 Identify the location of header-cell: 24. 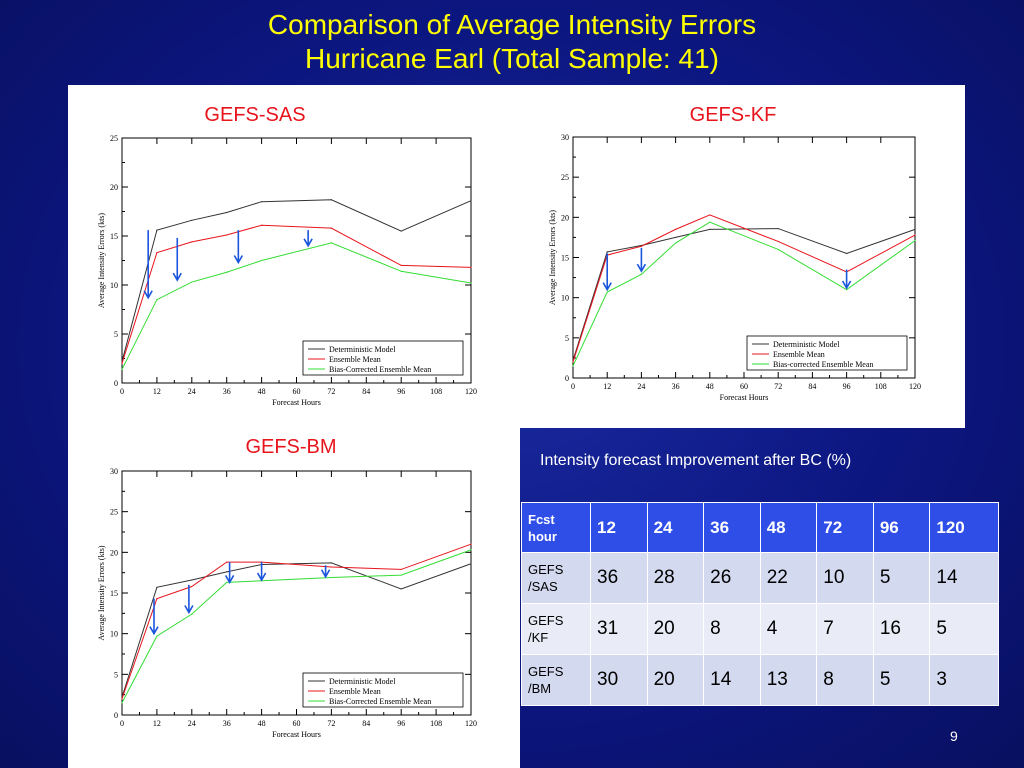
(675, 527).